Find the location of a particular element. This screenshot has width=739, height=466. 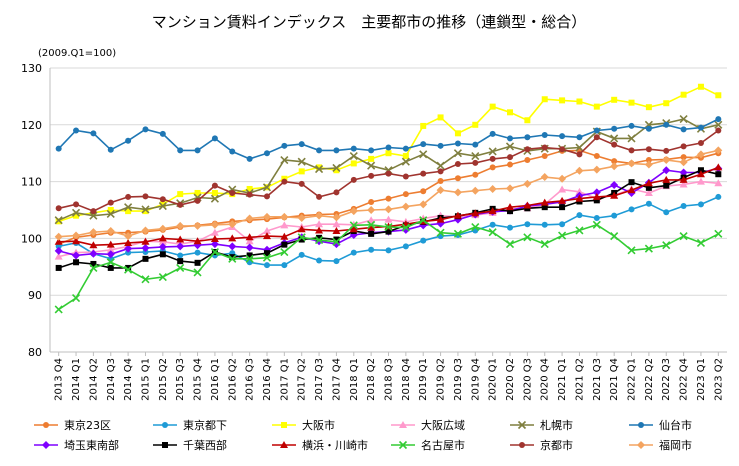

x-tick-label: 2018 Q4 is located at coordinates (406, 379).